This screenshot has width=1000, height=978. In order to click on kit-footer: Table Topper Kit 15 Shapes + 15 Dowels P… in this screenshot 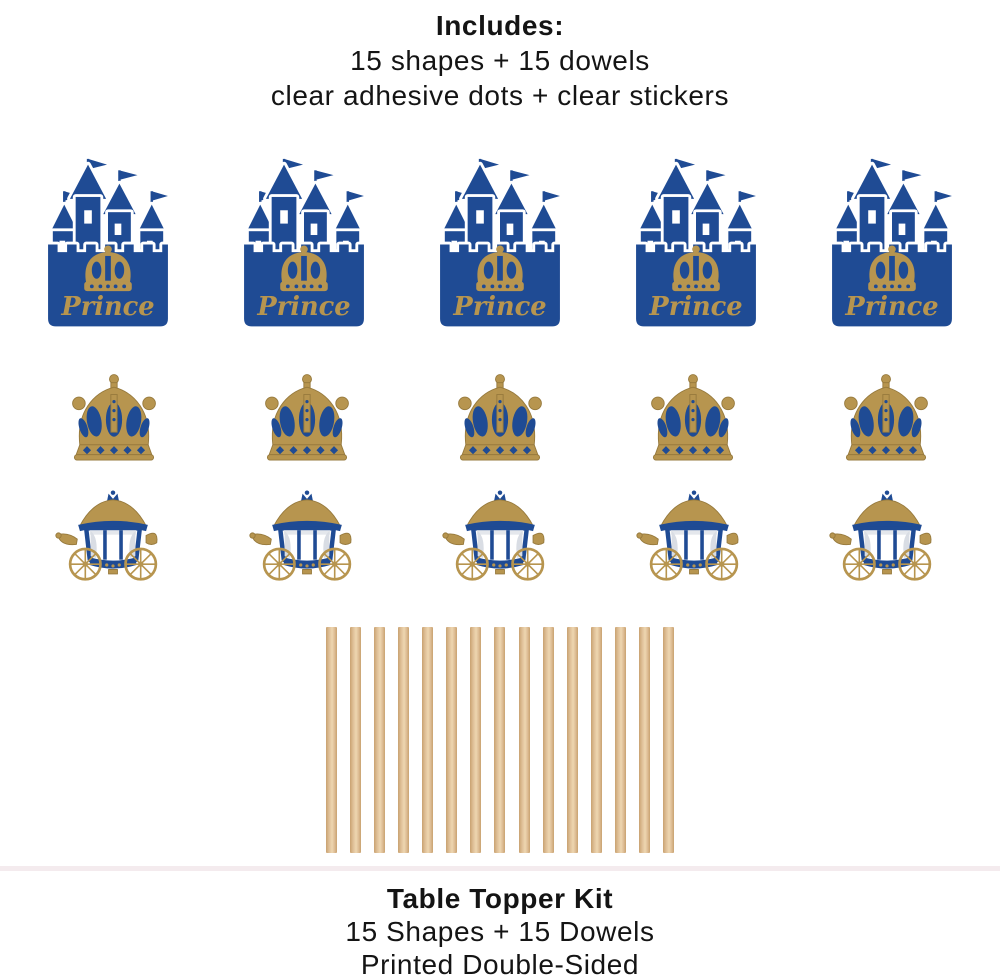, I will do `click(500, 930)`.